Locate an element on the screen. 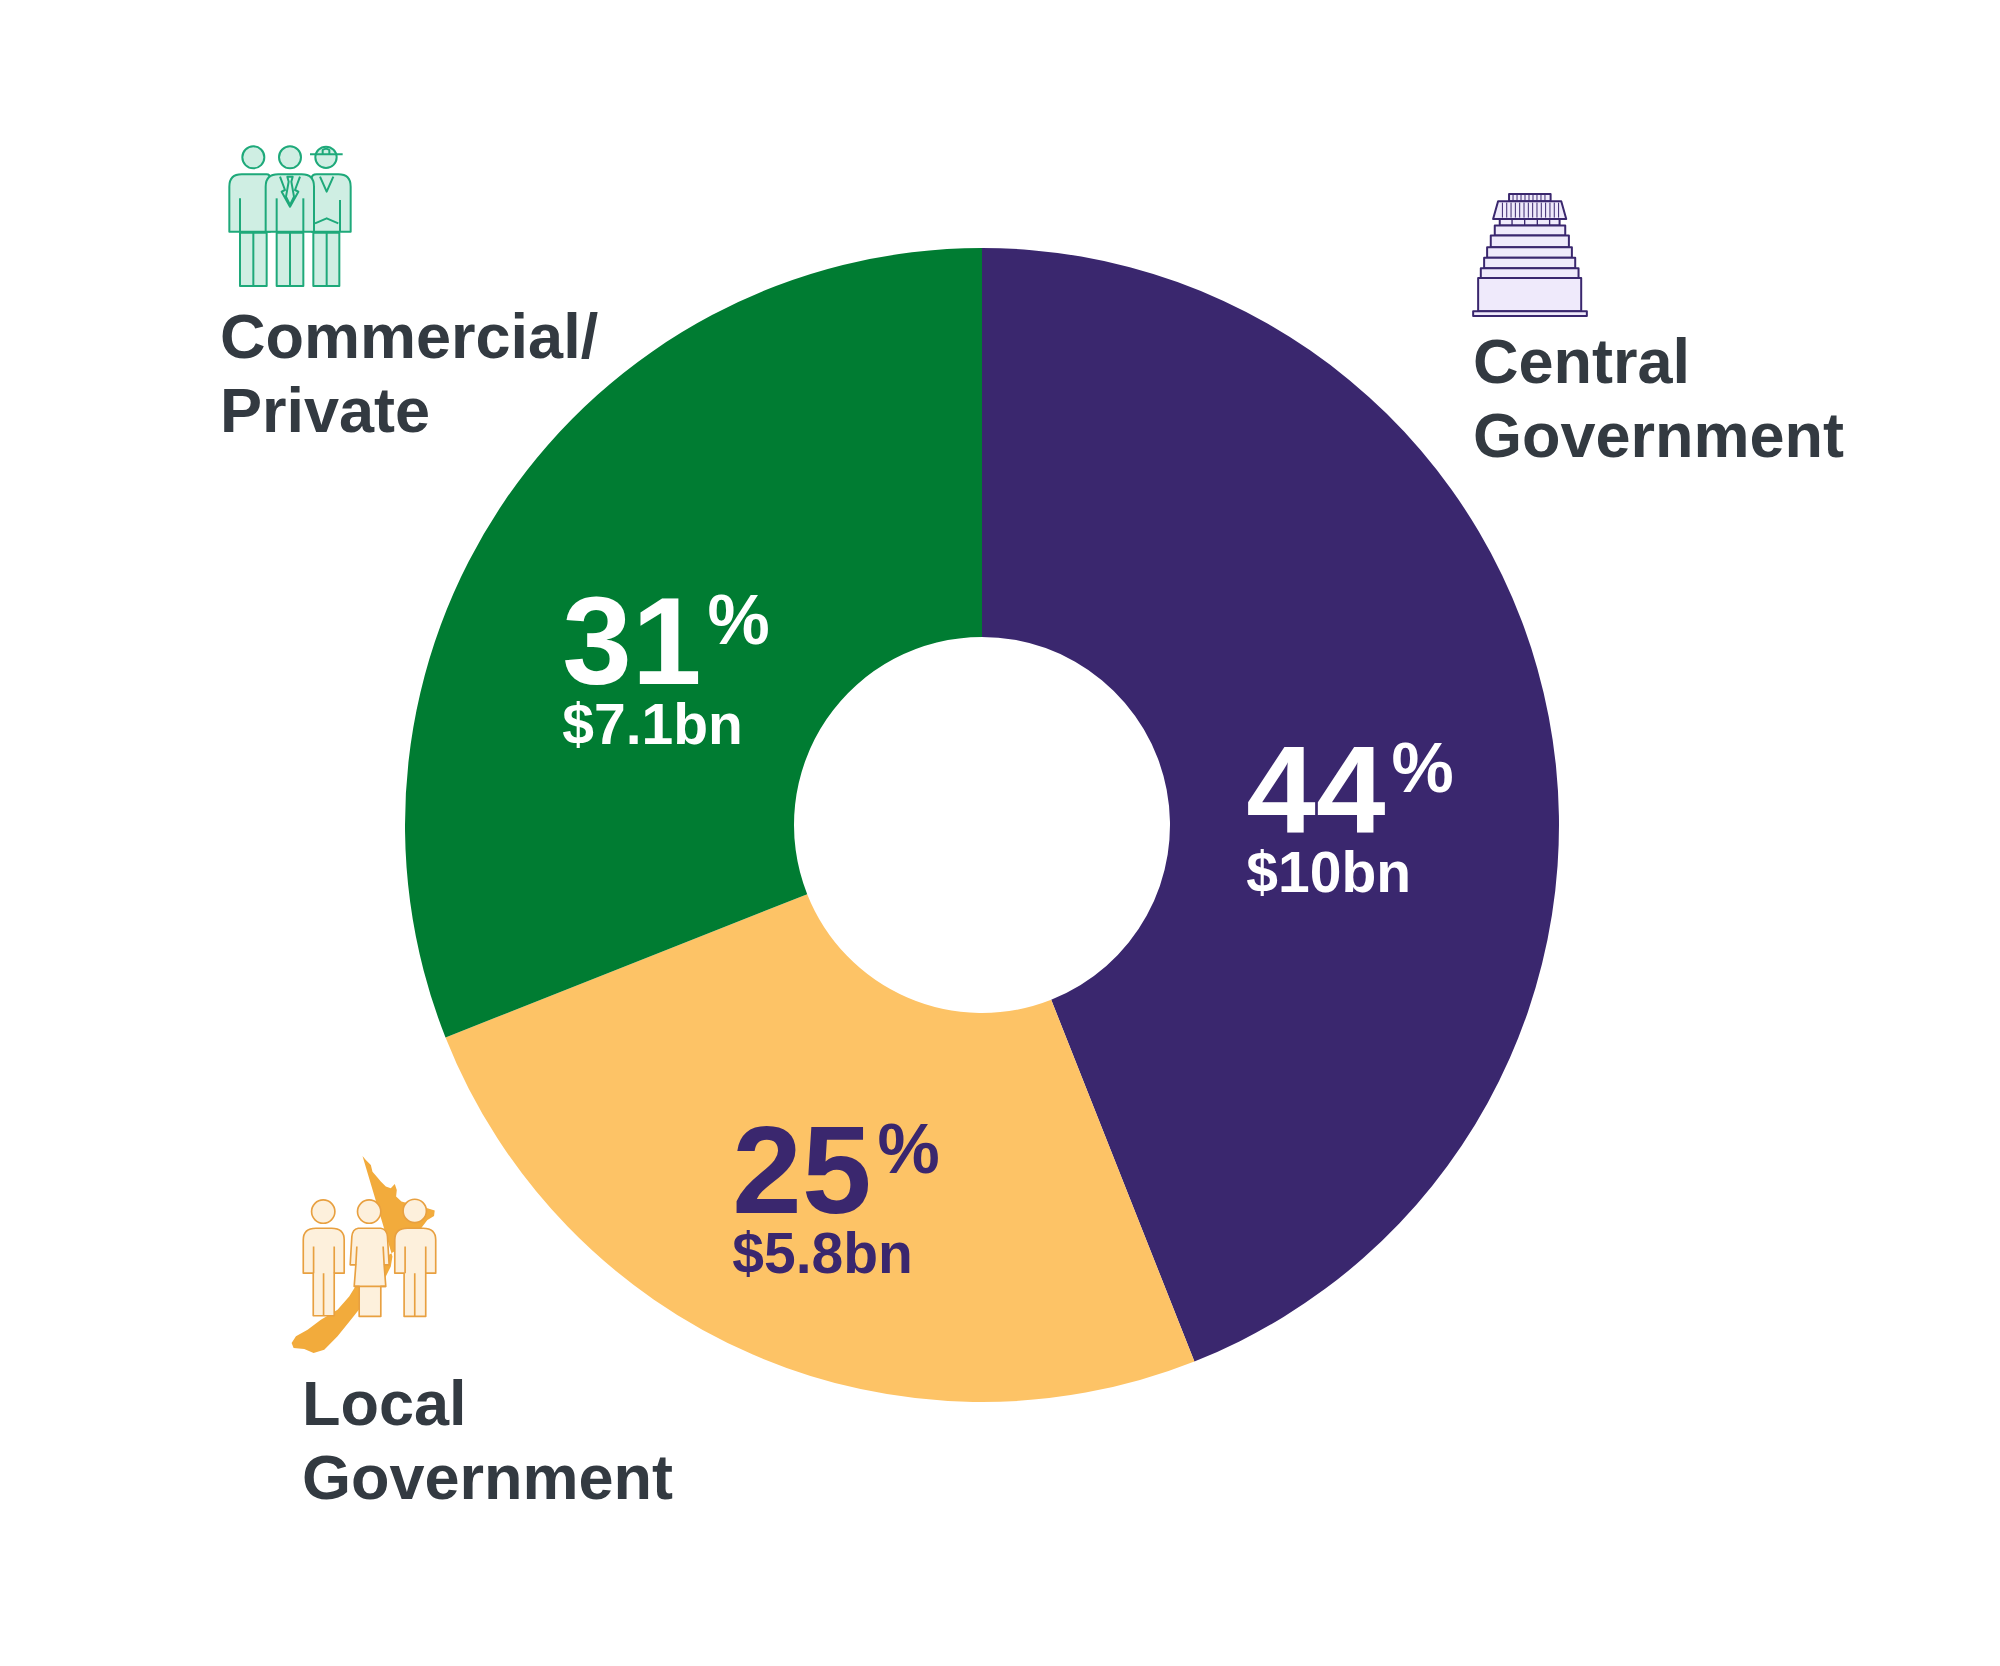 The height and width of the screenshot is (1666, 2000). slice-label: Local Government is located at coordinates (488, 1440).